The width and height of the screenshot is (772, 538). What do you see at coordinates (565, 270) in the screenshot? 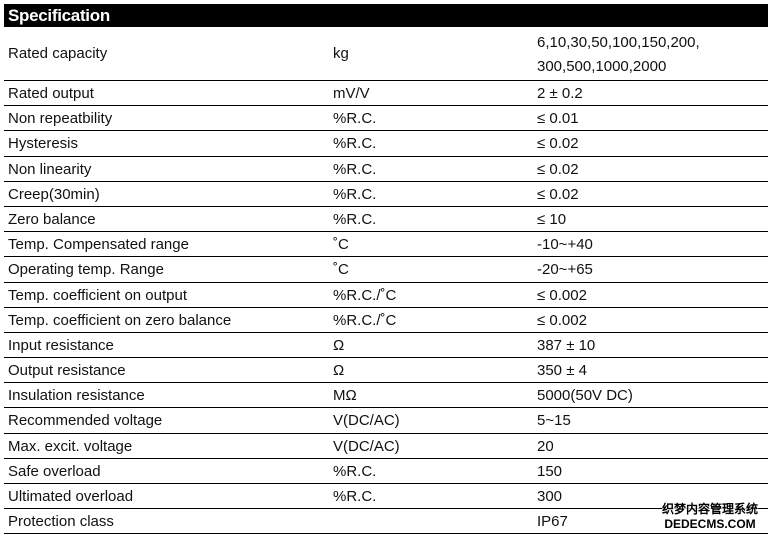
I see `value-cell: -20~+65` at bounding box center [565, 270].